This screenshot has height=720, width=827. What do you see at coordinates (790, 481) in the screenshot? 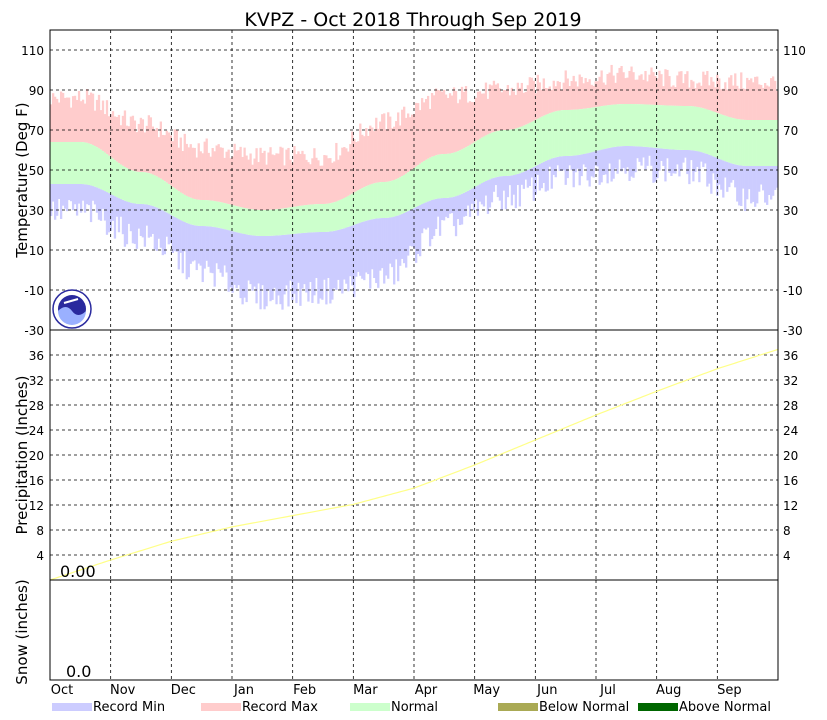
I see `precipitation-tick-right: 16` at bounding box center [790, 481].